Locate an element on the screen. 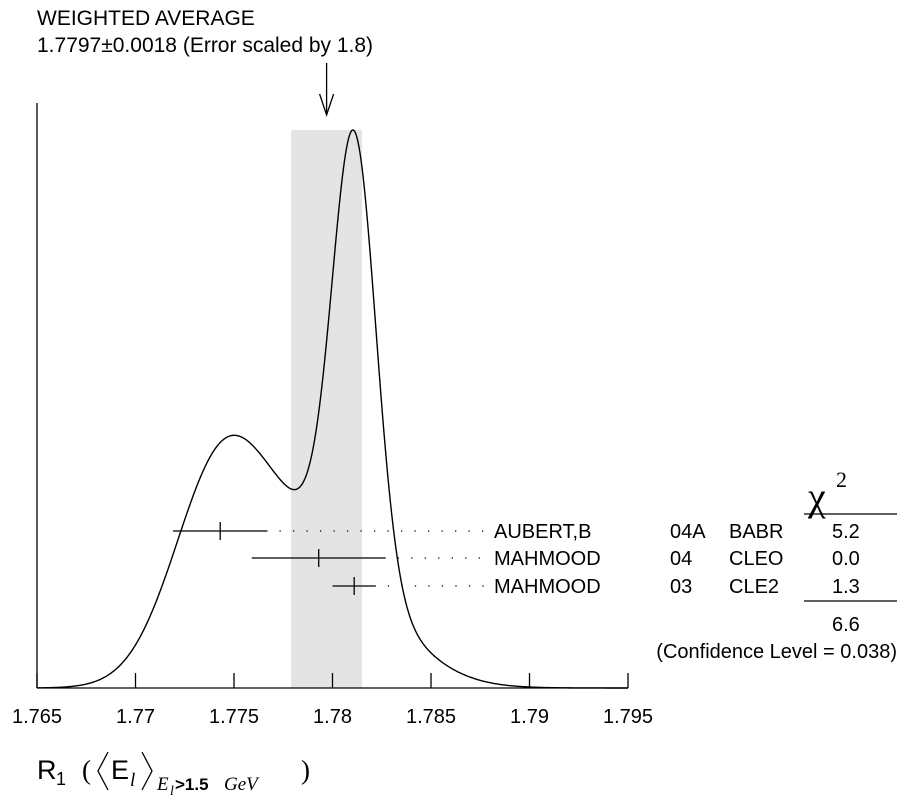 This screenshot has width=898, height=795. x-label-E-sub: l is located at coordinates (132, 780).